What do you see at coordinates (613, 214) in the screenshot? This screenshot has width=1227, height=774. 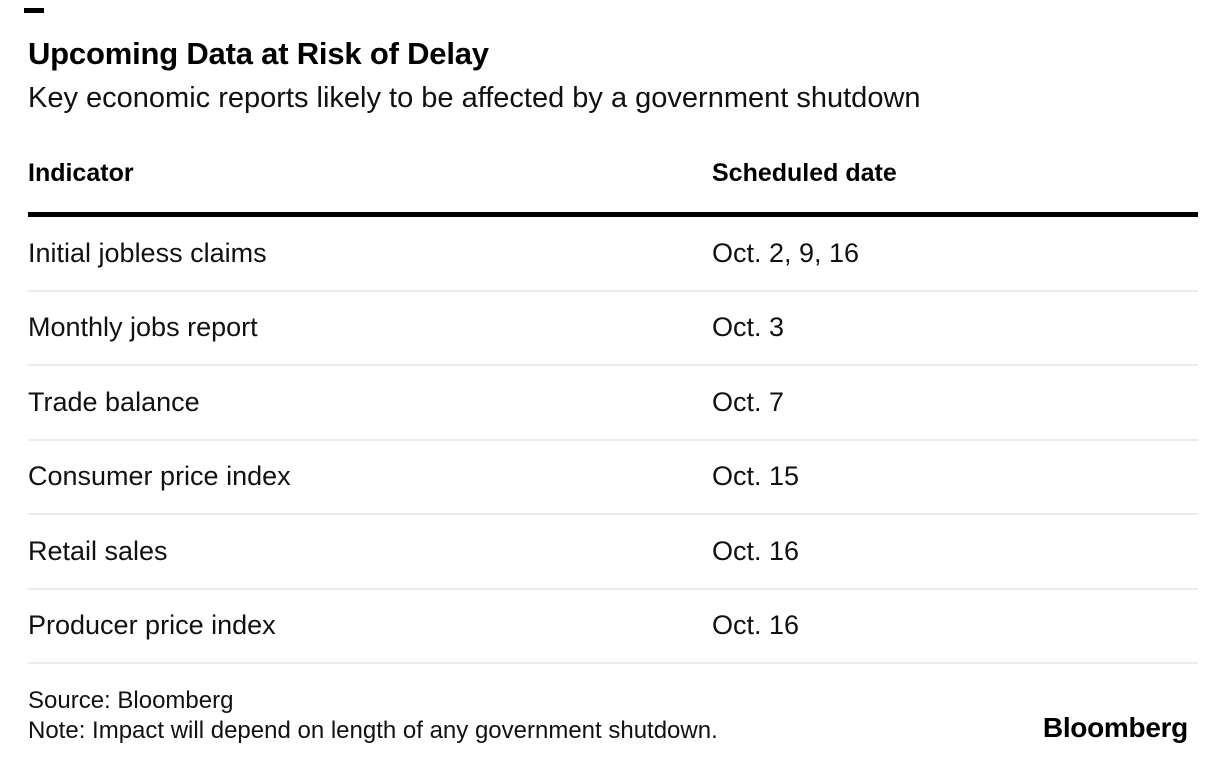 I see `header-rule` at bounding box center [613, 214].